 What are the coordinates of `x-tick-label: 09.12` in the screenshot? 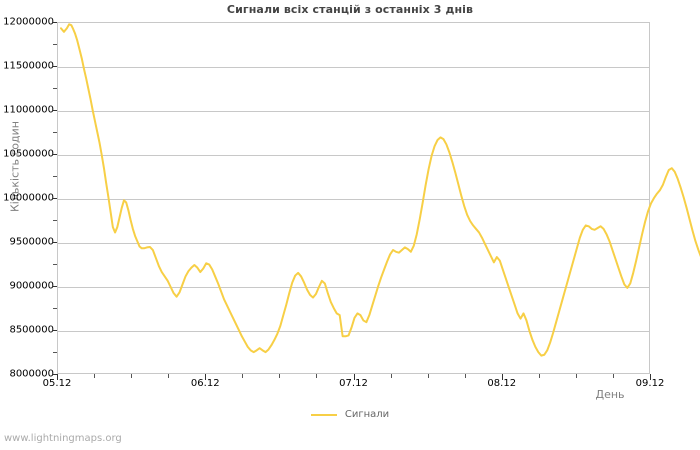 It's located at (650, 383).